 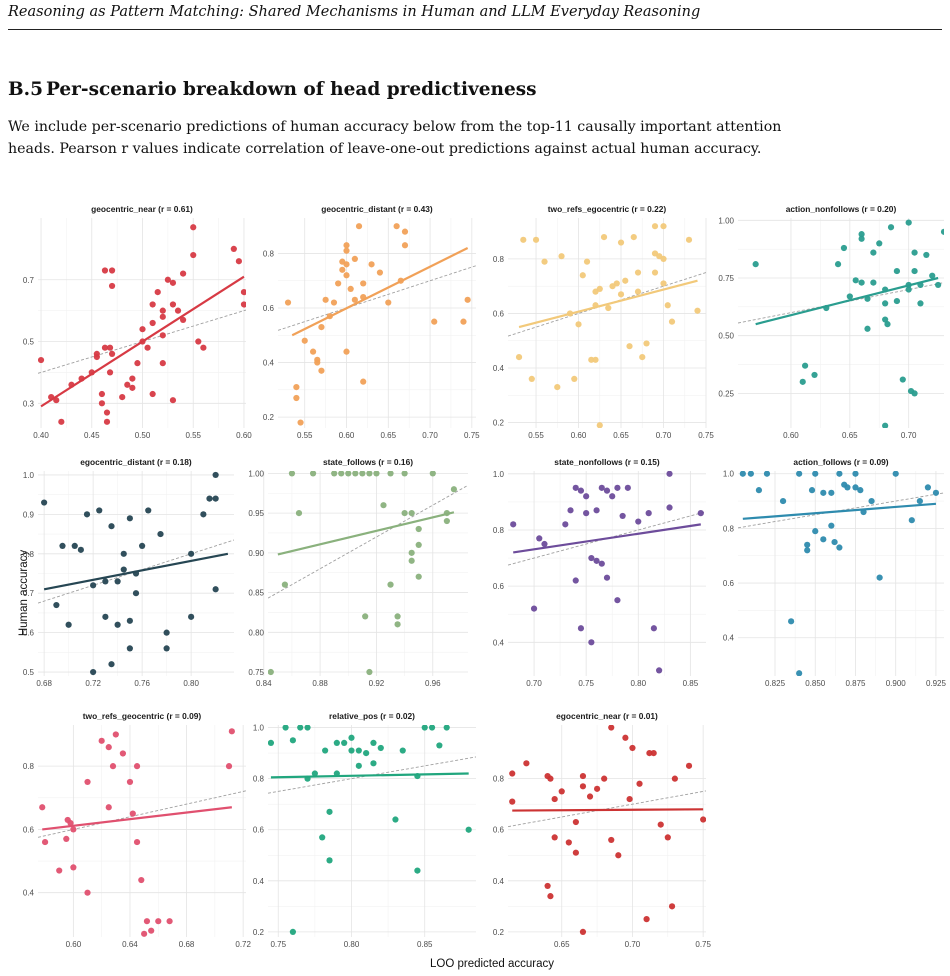 I want to click on x-tick-label: 0.50, so click(x=143, y=435).